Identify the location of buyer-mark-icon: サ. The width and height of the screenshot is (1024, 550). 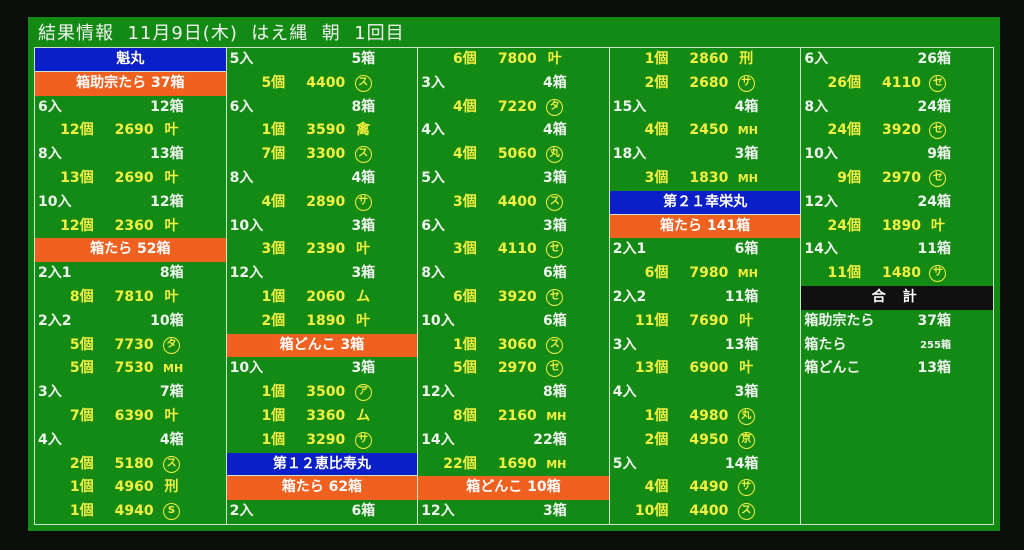
(363, 440).